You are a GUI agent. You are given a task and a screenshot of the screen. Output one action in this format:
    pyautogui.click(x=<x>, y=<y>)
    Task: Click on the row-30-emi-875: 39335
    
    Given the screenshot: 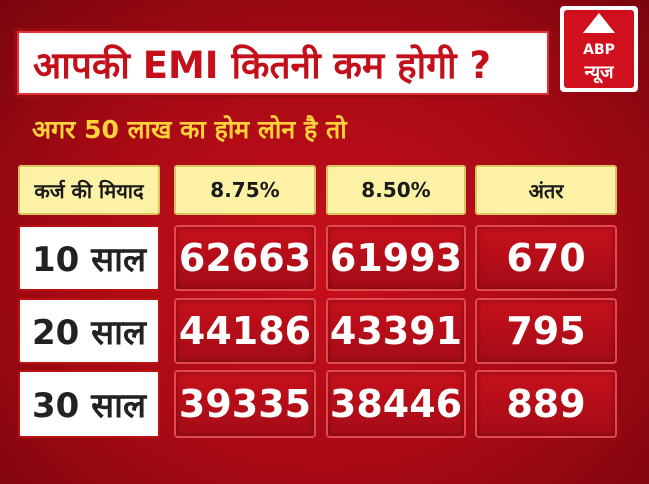 What is the action you would take?
    pyautogui.click(x=245, y=404)
    